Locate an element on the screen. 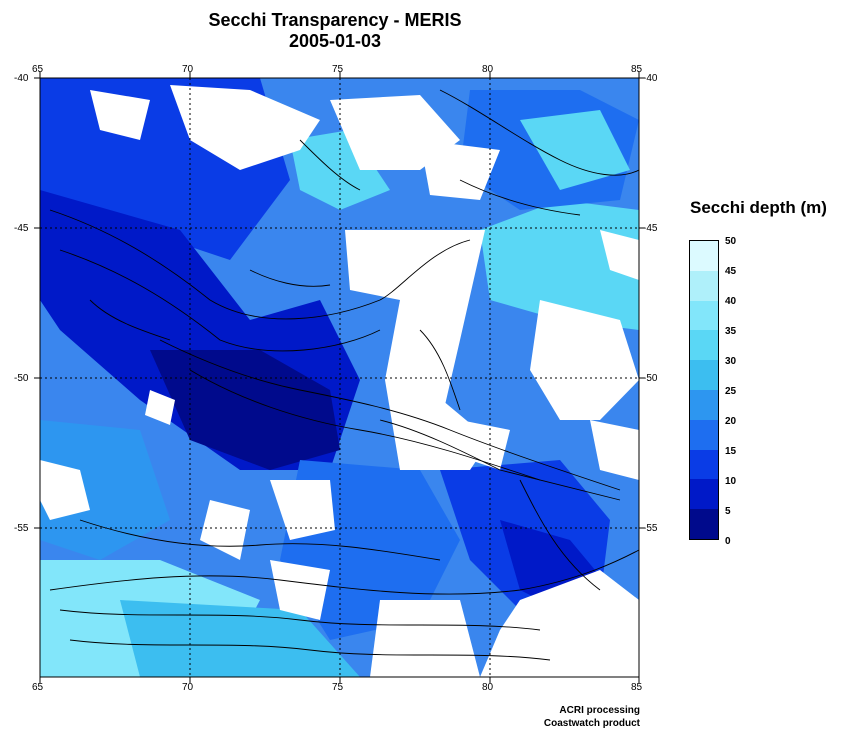 This screenshot has height=738, width=860. title-main: Secchi Transparency - MERIS is located at coordinates (335, 20).